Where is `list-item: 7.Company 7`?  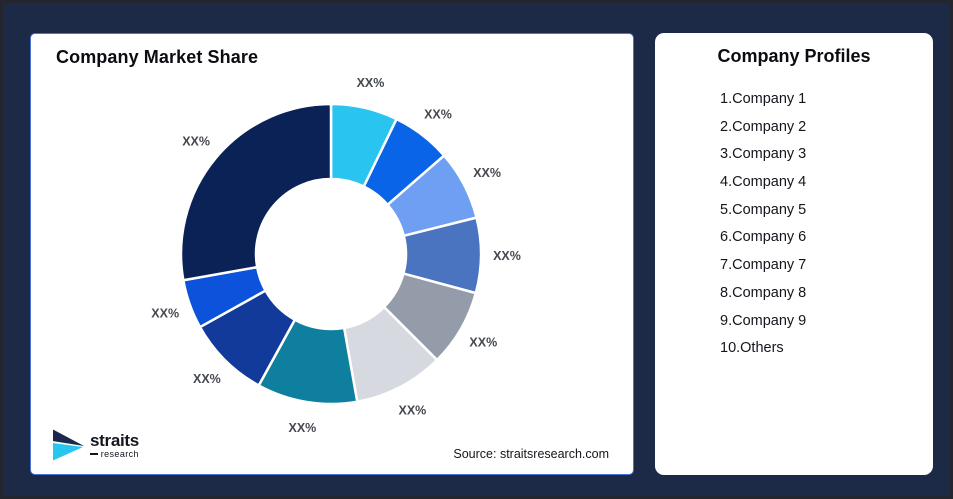
list-item: 7.Company 7 is located at coordinates (763, 265).